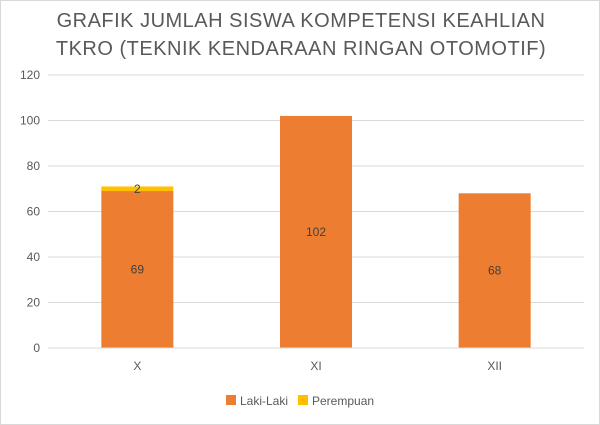  I want to click on y-tick-label: 40, so click(34, 257).